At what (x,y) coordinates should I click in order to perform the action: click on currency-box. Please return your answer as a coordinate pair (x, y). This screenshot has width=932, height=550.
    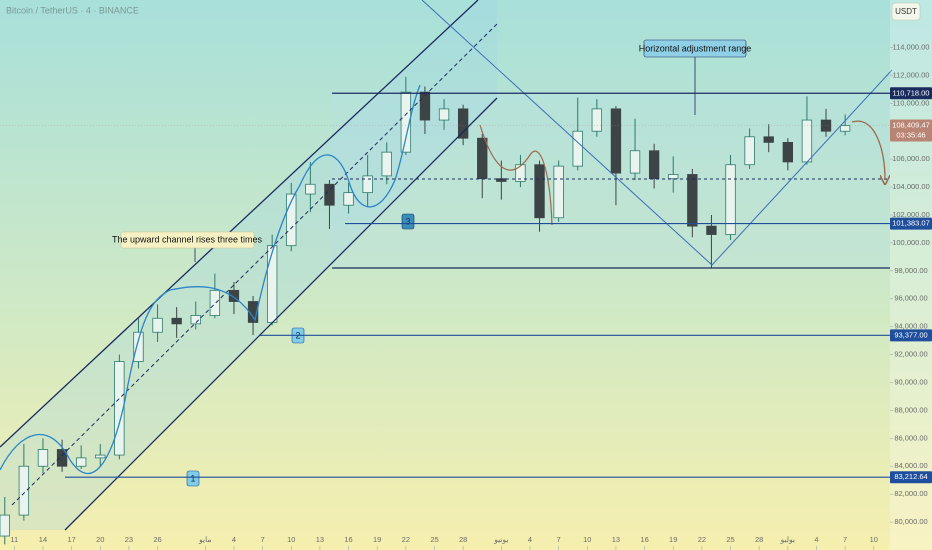
    Looking at the image, I should click on (906, 11).